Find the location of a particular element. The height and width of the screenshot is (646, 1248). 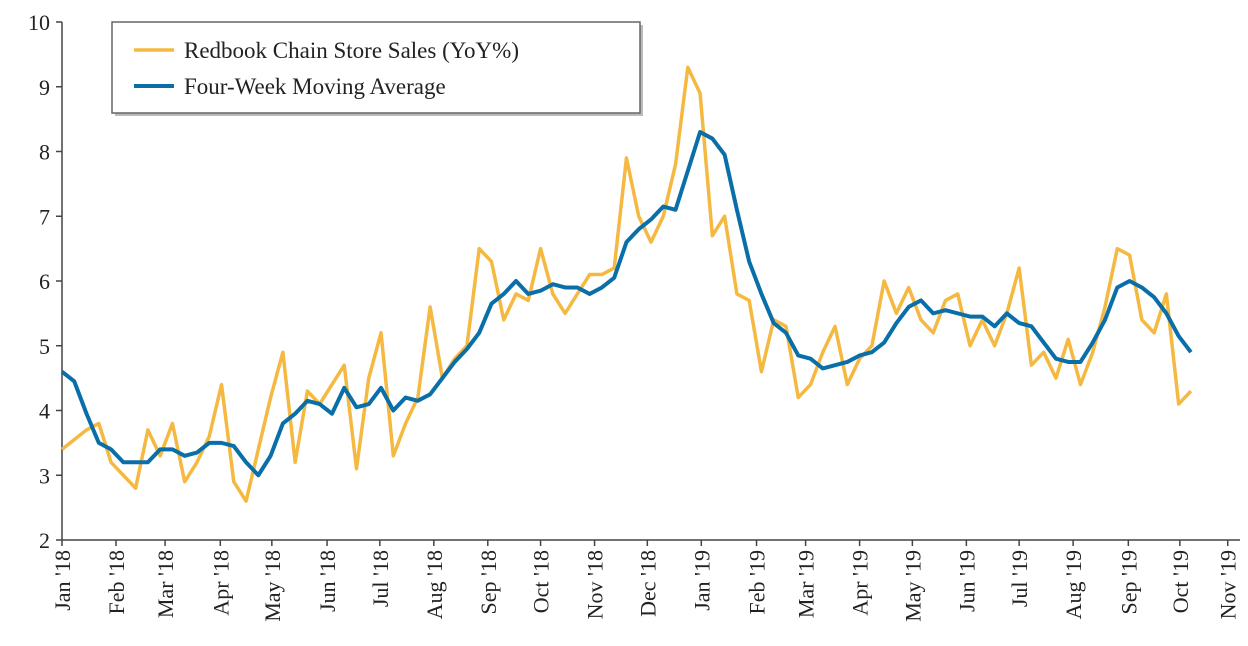

x-tick-label: Sep '18 is located at coordinates (488, 582).